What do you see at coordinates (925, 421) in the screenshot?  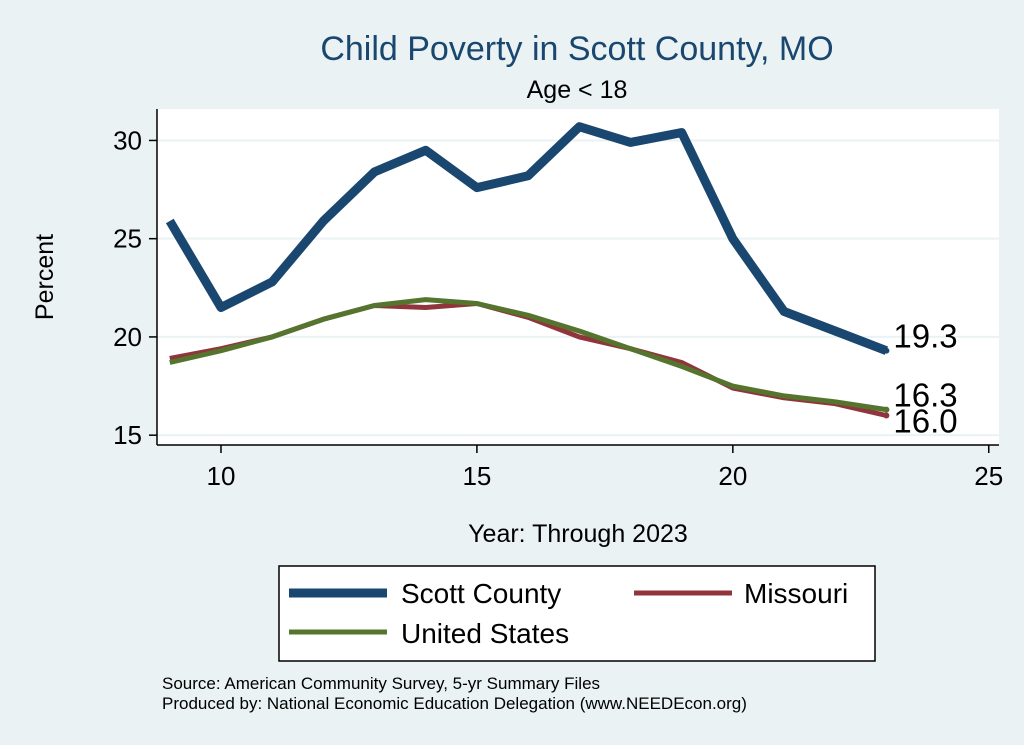 I see `end-label-missouri: 16.0` at bounding box center [925, 421].